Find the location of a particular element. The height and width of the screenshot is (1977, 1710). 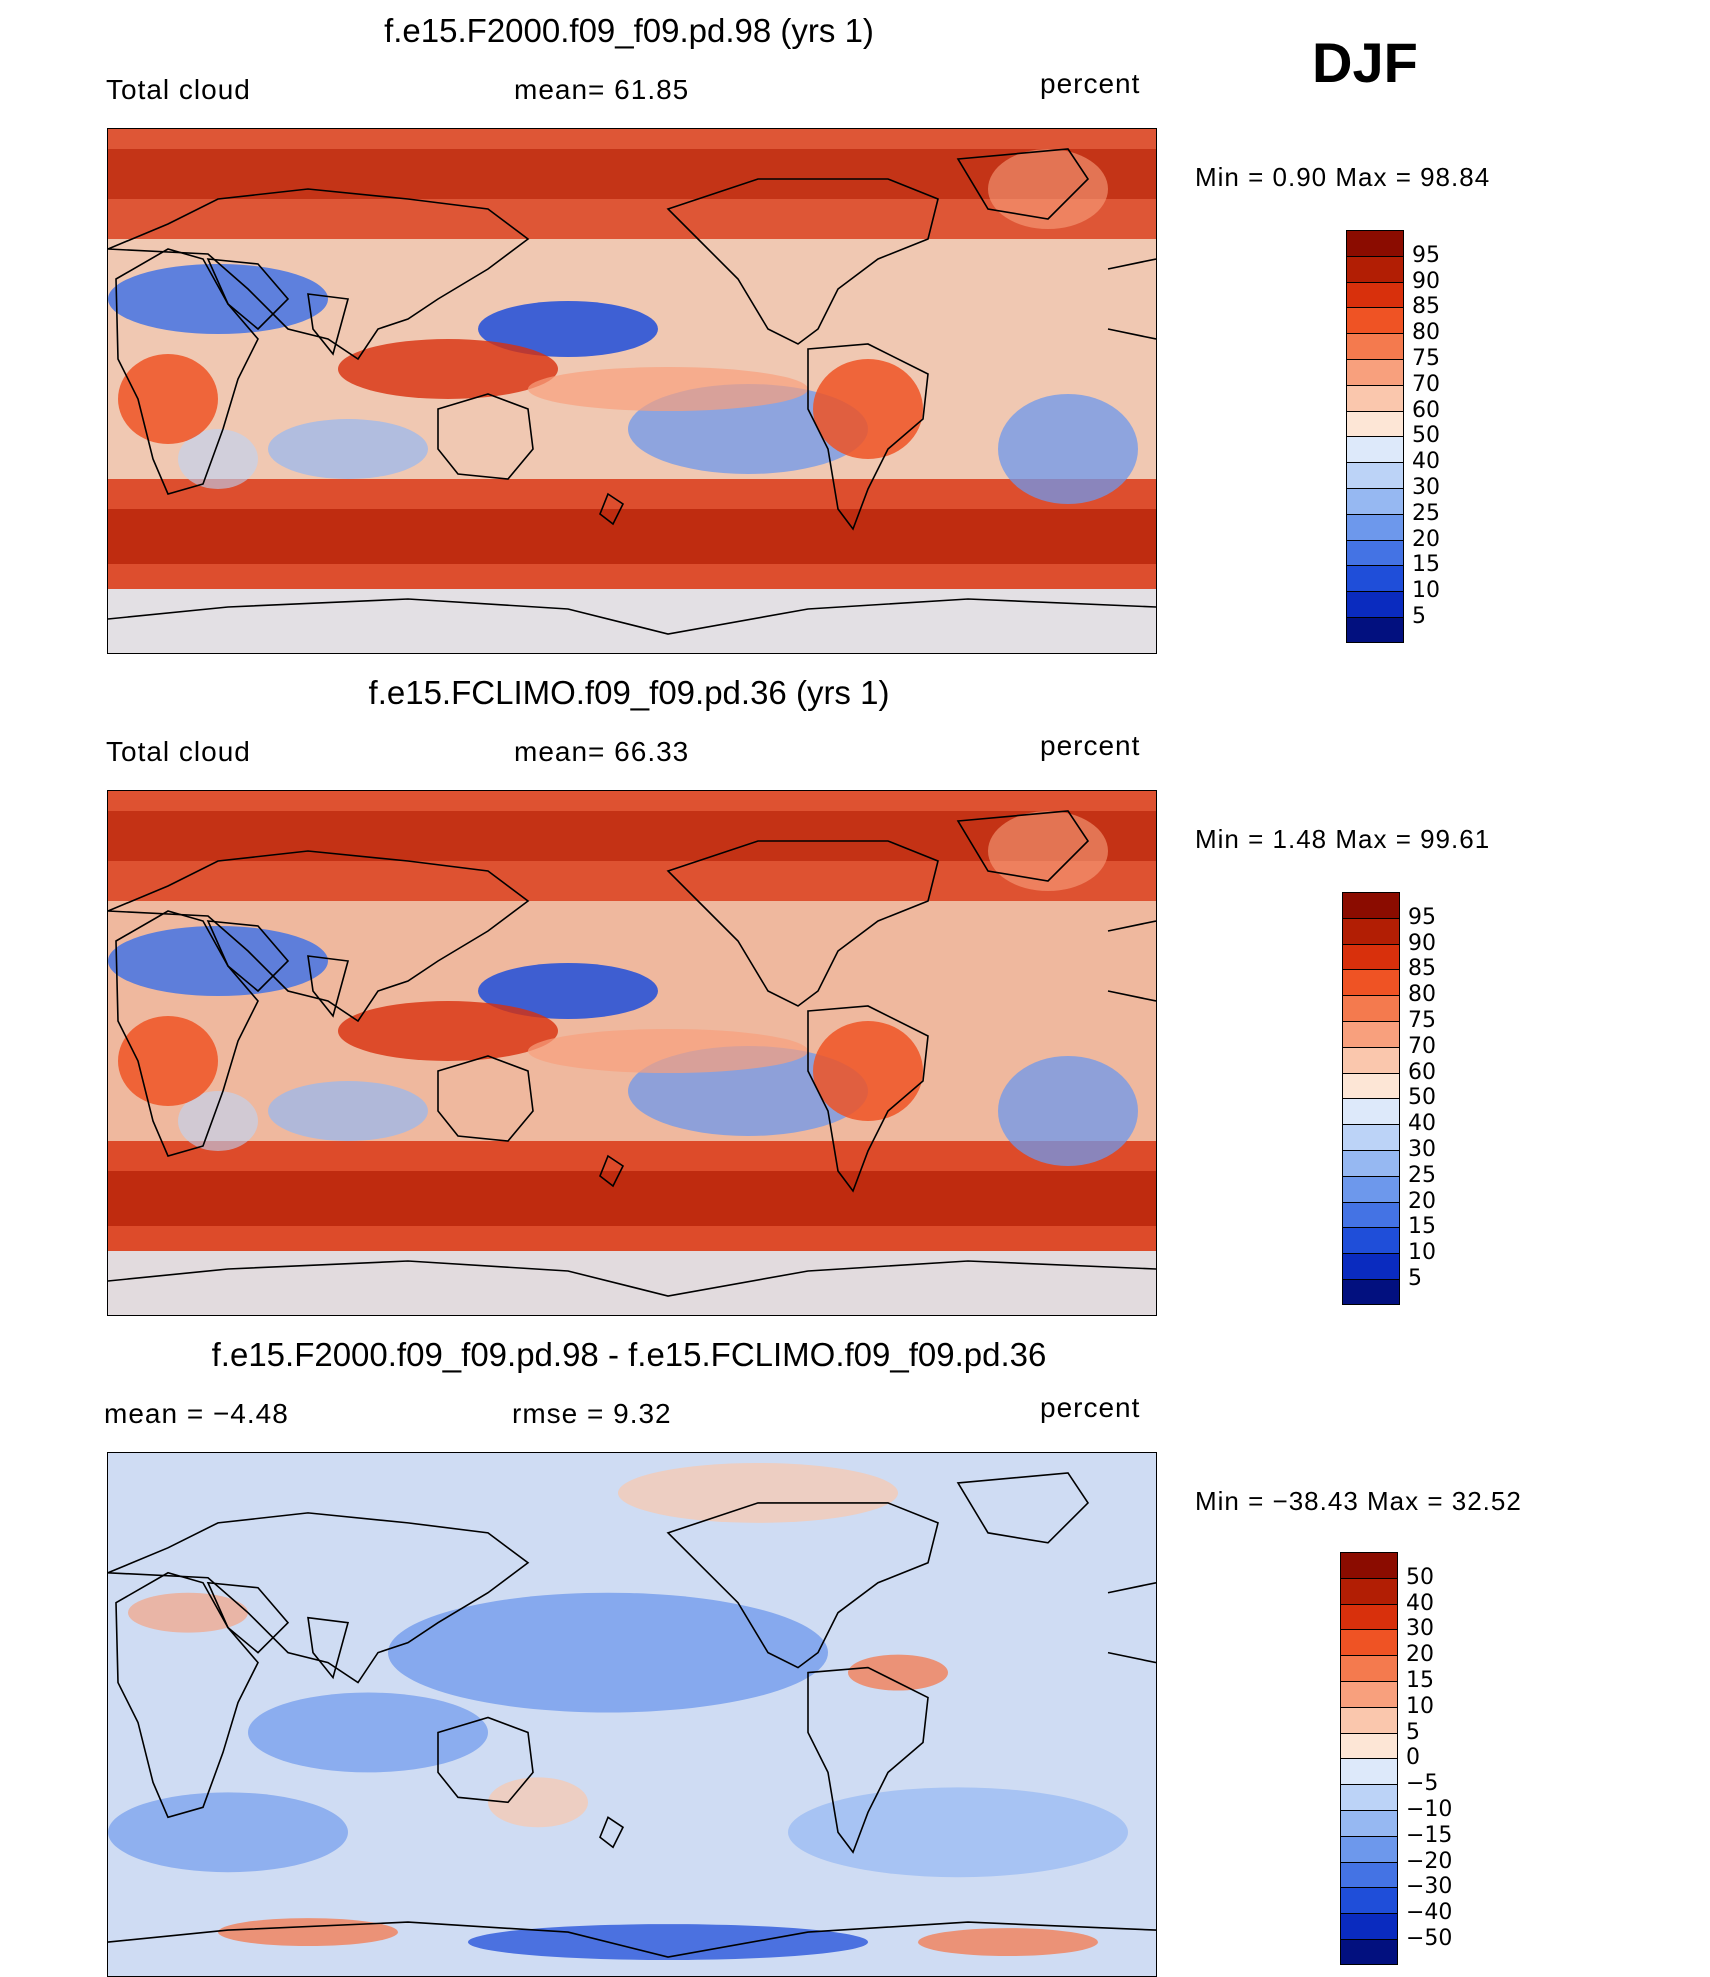

itcz-cloud-region is located at coordinates (668, 1051).